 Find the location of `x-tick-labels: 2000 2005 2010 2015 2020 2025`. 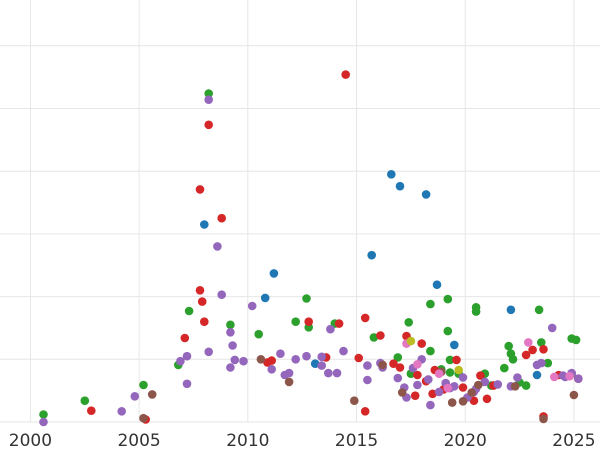

x-tick-labels: 2000 2005 2010 2015 2020 2025 is located at coordinates (302, 440).